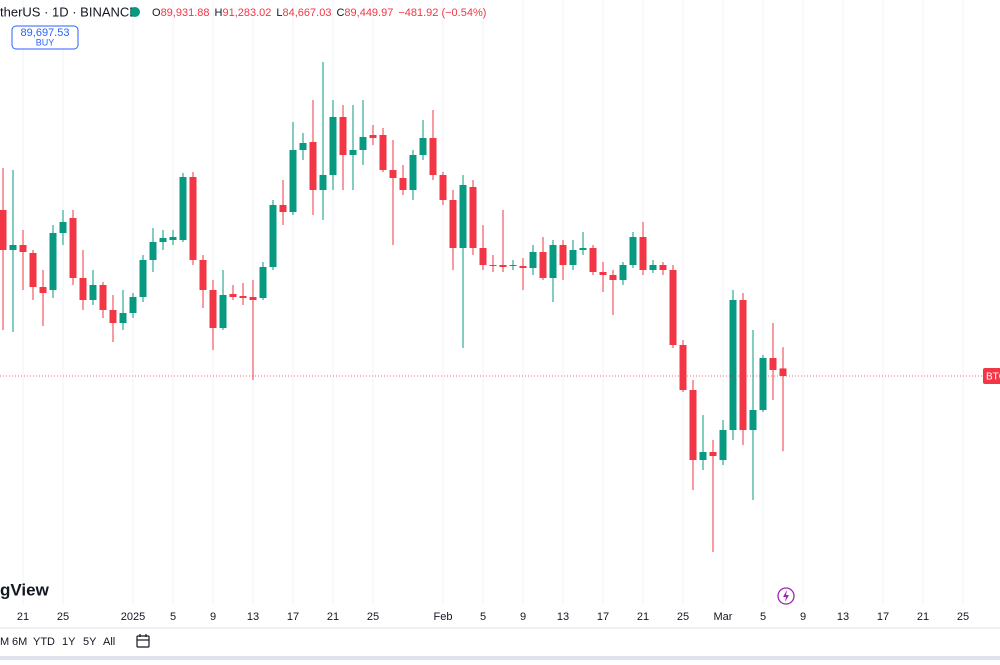  Describe the element at coordinates (109, 642) in the screenshot. I see `range-button: All` at that location.